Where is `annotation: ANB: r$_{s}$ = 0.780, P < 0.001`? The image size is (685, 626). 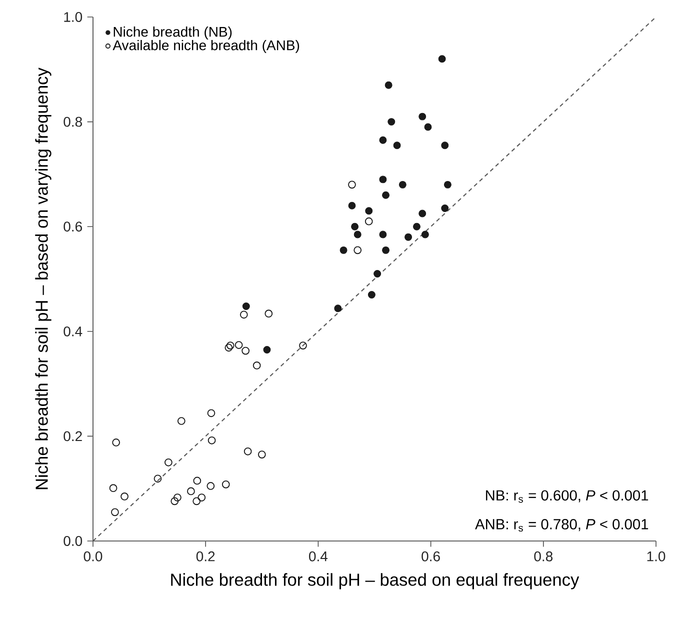
annotation: ANB: r$_{s}$ = 0.780, P < 0.001 is located at coordinates (561, 525).